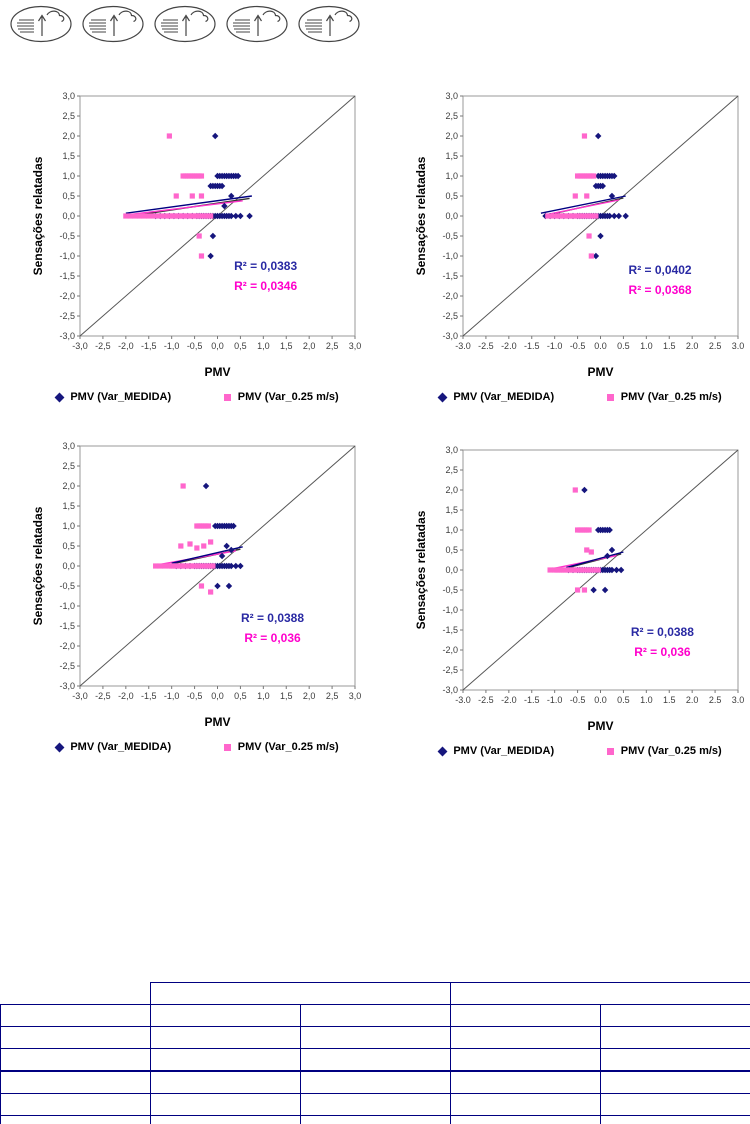  Describe the element at coordinates (195, 696) in the screenshot. I see `svg-text: -0,5` at that location.